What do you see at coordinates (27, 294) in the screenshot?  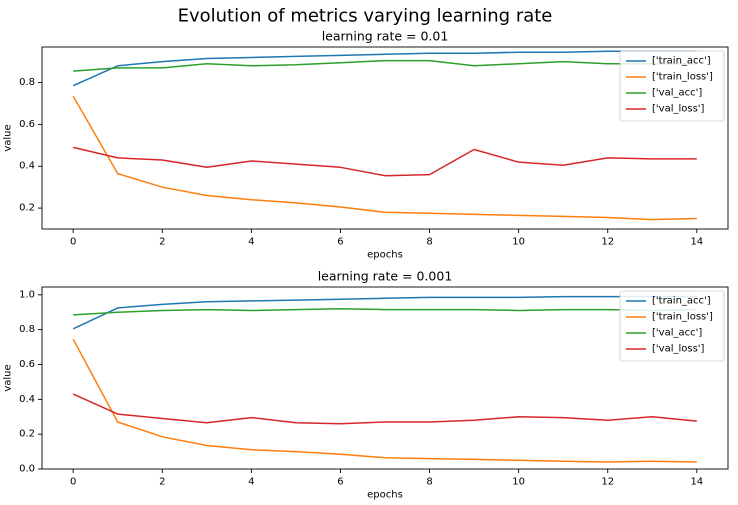 I see `y-tick-label: 1.0` at bounding box center [27, 294].